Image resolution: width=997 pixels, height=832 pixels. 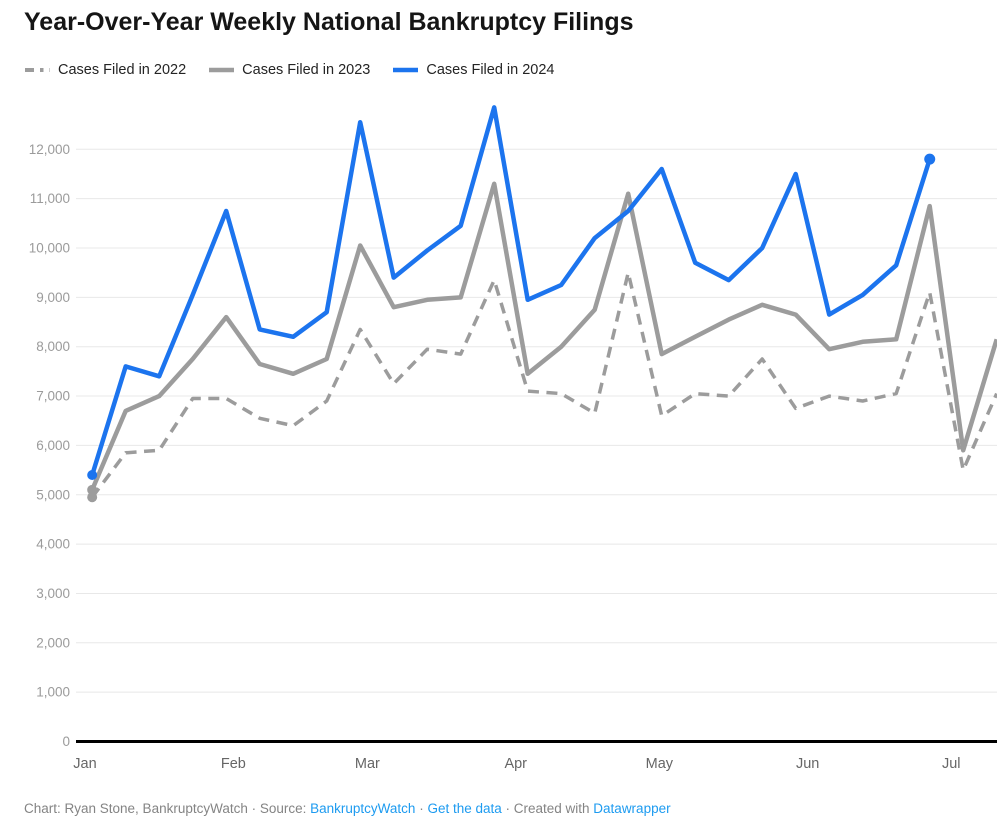 What do you see at coordinates (49, 149) in the screenshot?
I see `y-tick-label: 12,000` at bounding box center [49, 149].